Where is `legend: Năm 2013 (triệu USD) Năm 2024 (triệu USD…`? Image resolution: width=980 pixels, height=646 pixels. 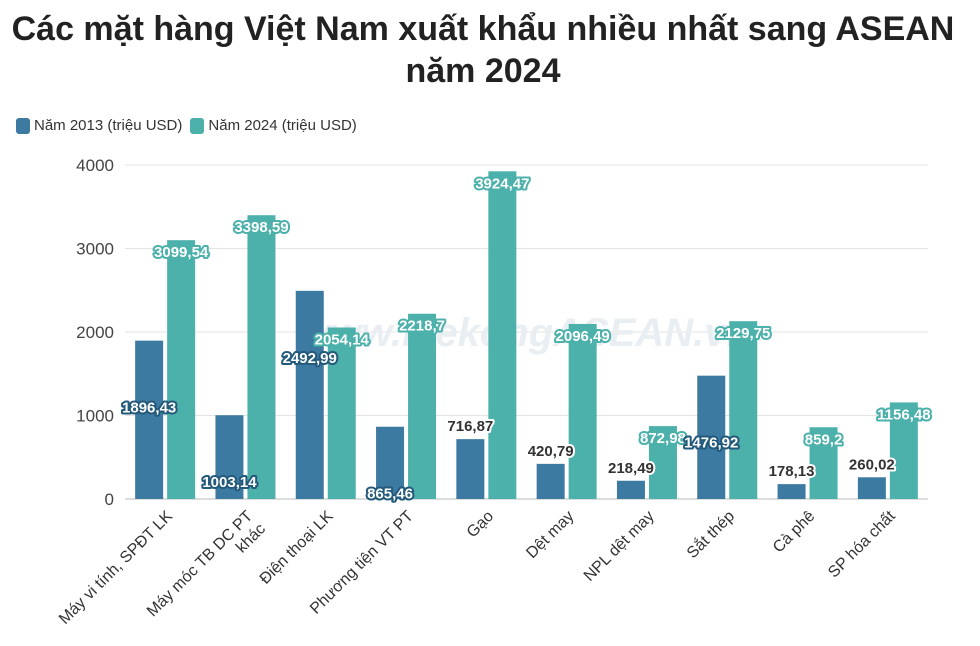 legend: Năm 2013 (triệu USD) Năm 2024 (triệu USD… is located at coordinates (186, 125).